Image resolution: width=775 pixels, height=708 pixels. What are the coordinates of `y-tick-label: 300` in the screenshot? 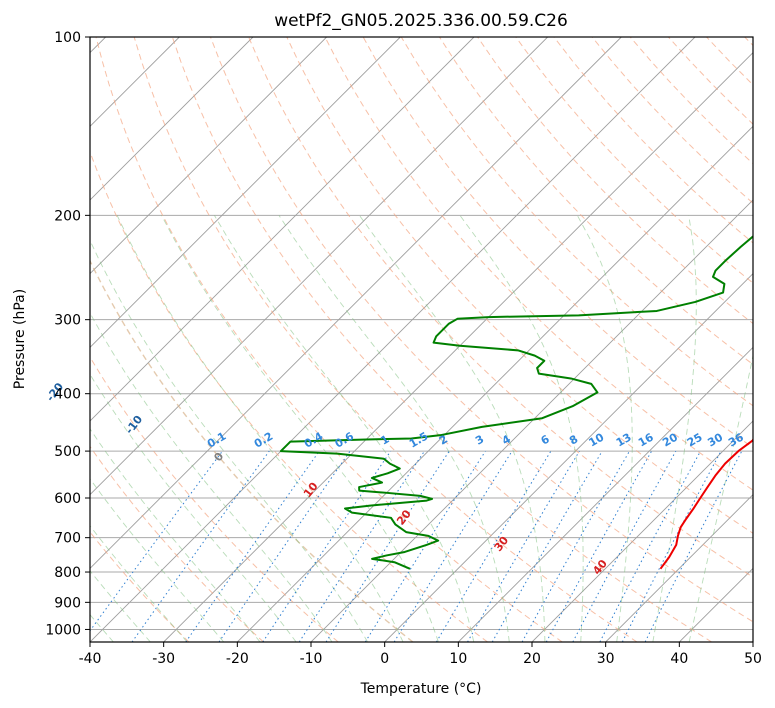 It's located at (67, 321).